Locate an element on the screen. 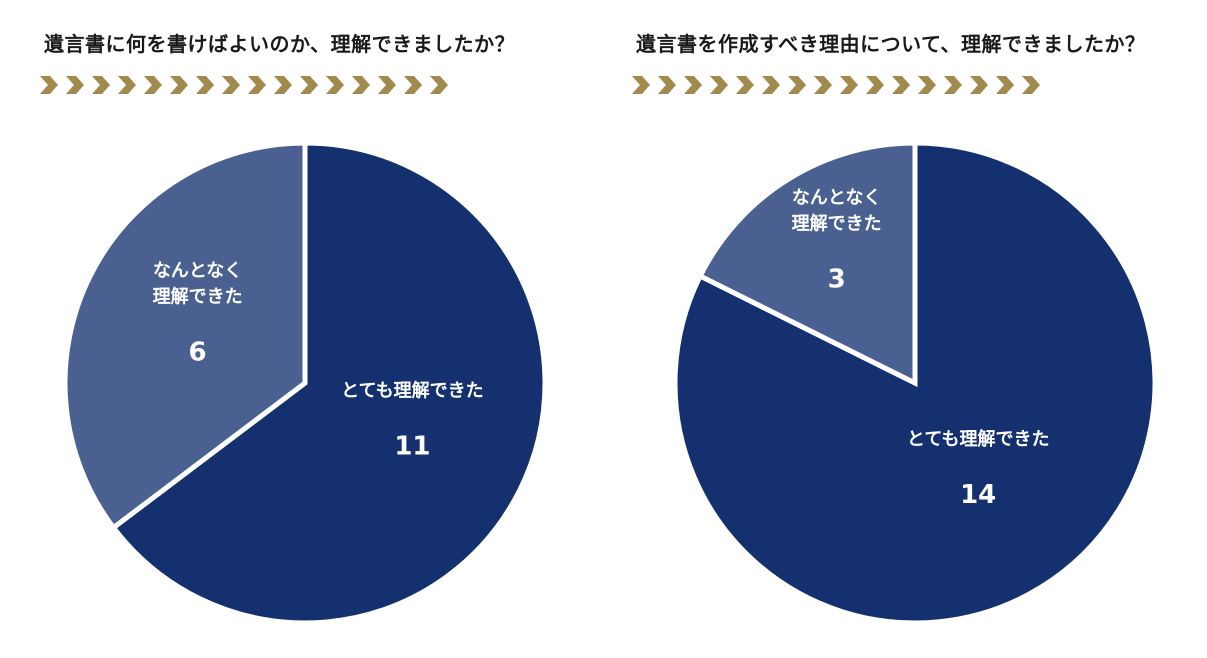  slice-value-label: 6 is located at coordinates (198, 353).